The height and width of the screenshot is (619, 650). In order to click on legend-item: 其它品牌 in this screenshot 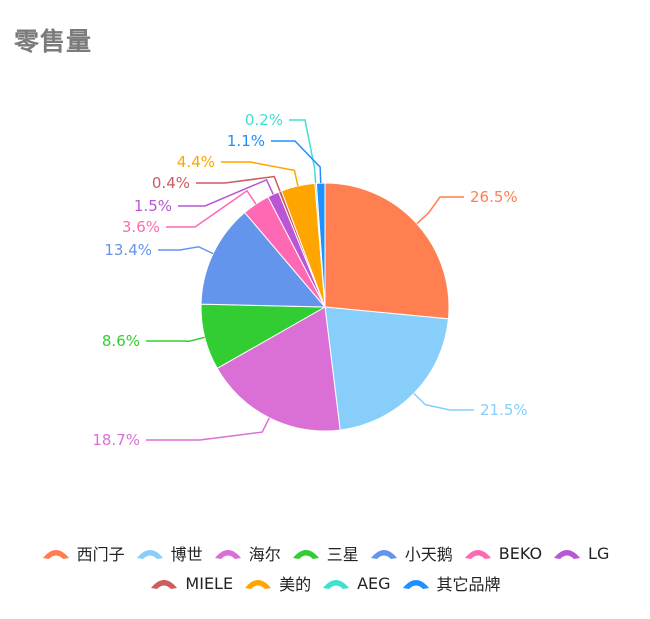, I will do `click(451, 583)`.